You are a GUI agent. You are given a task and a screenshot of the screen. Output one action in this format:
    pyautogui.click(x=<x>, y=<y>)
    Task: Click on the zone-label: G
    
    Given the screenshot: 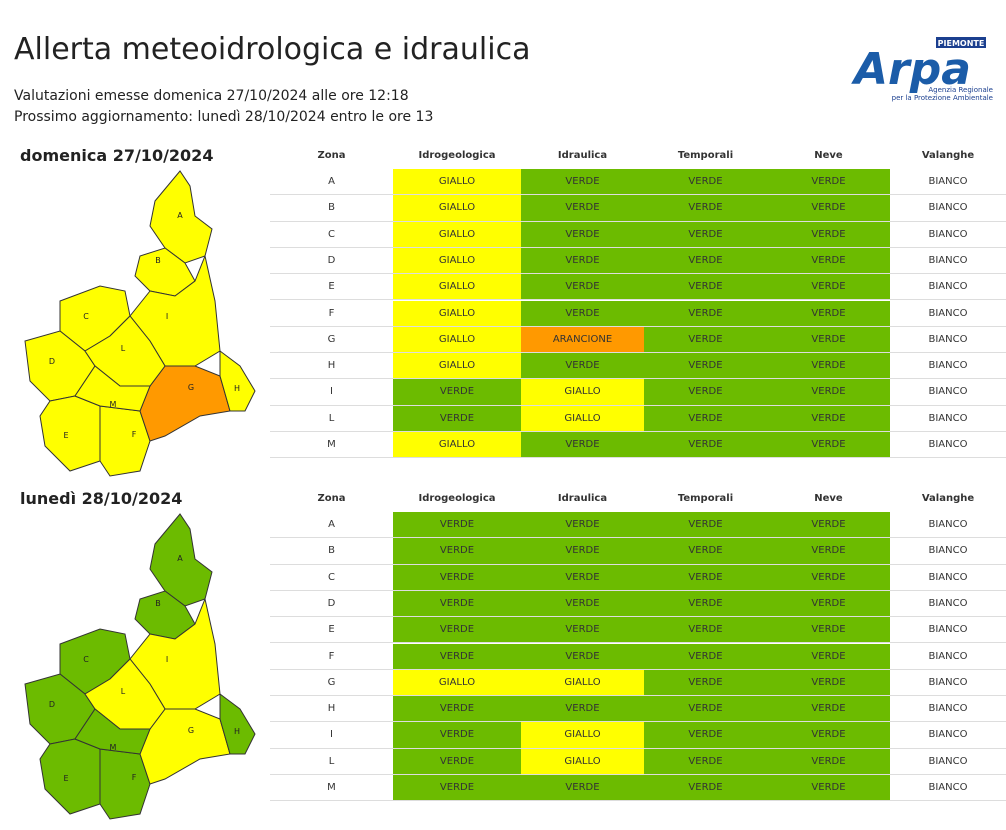 What is the action you would take?
    pyautogui.click(x=191, y=387)
    